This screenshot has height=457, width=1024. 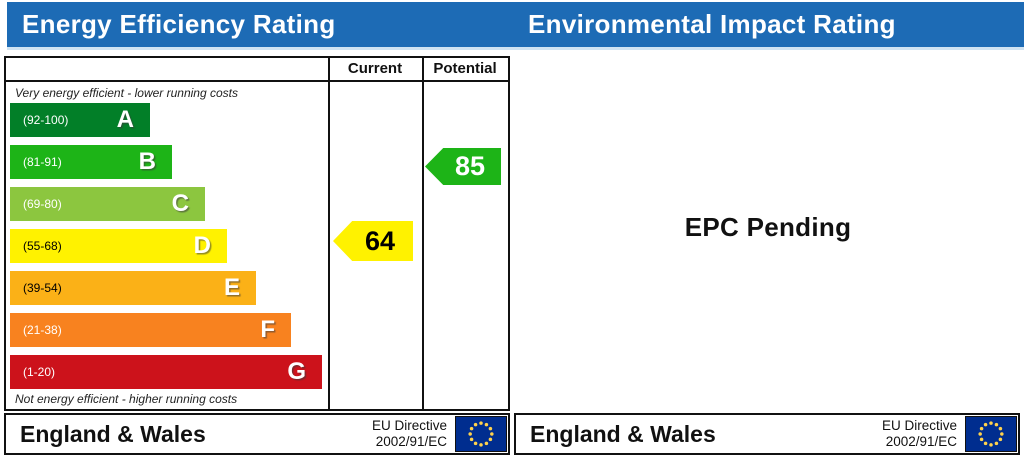 I want to click on band-range-label: (21-38), so click(x=42, y=330).